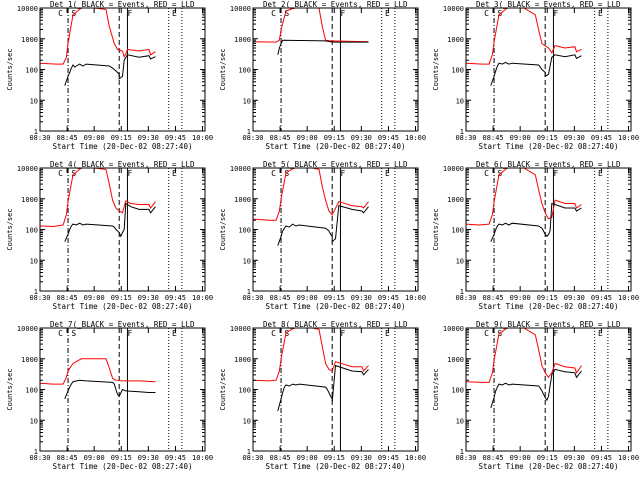 The width and height of the screenshot is (640, 480). What do you see at coordinates (548, 4) in the screenshot?
I see `chart-title: Det 3(_BLACK = Events, RED = LLD` at bounding box center [548, 4].